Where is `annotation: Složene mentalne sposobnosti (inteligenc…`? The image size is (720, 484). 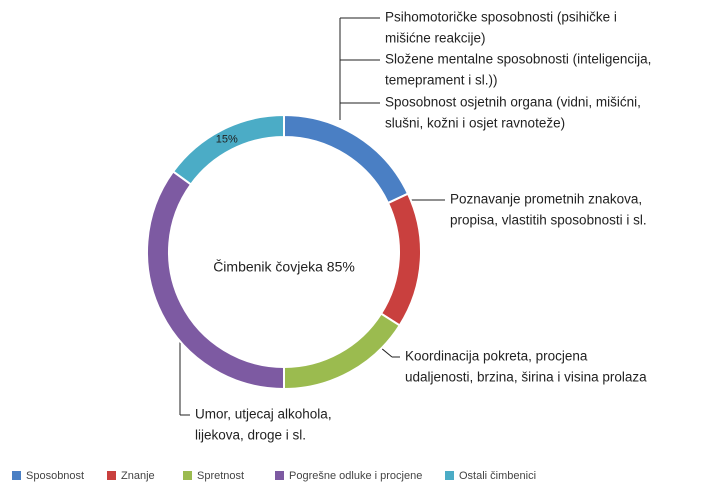 annotation: Složene mentalne sposobnosti (inteligenc… is located at coordinates (518, 59).